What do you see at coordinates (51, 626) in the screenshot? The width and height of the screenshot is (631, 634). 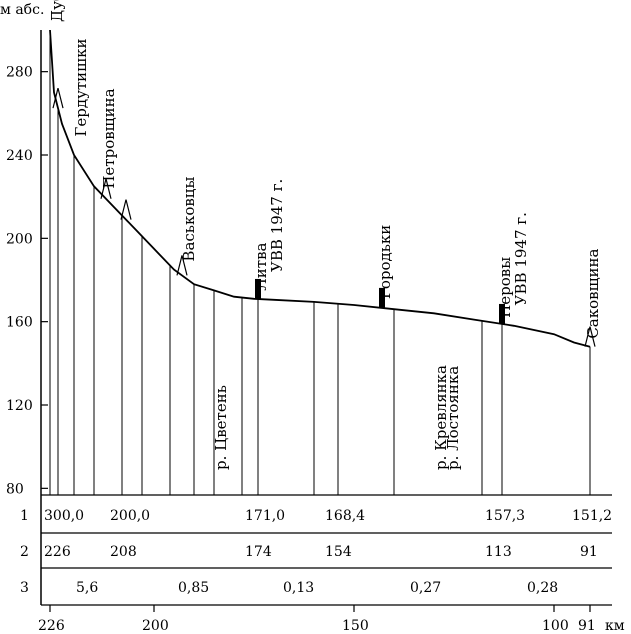 I see `x-tick-label: 226` at bounding box center [51, 626].